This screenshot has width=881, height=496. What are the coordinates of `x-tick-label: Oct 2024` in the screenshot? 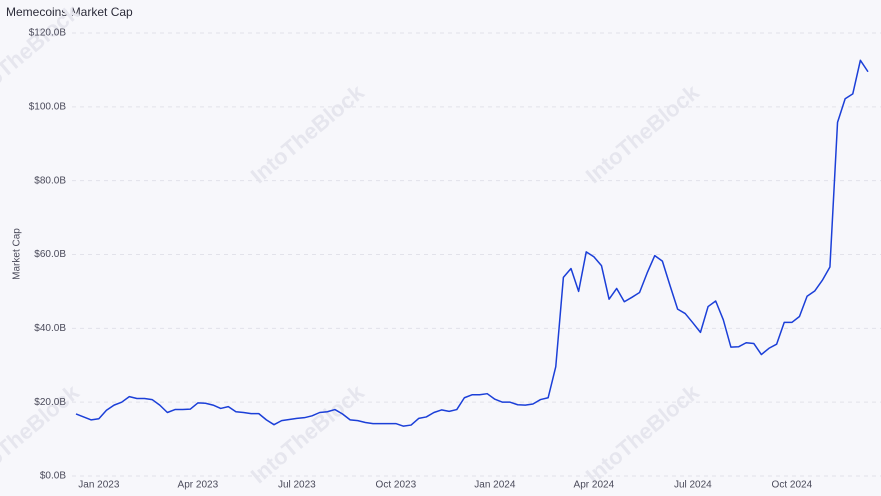 It's located at (792, 485).